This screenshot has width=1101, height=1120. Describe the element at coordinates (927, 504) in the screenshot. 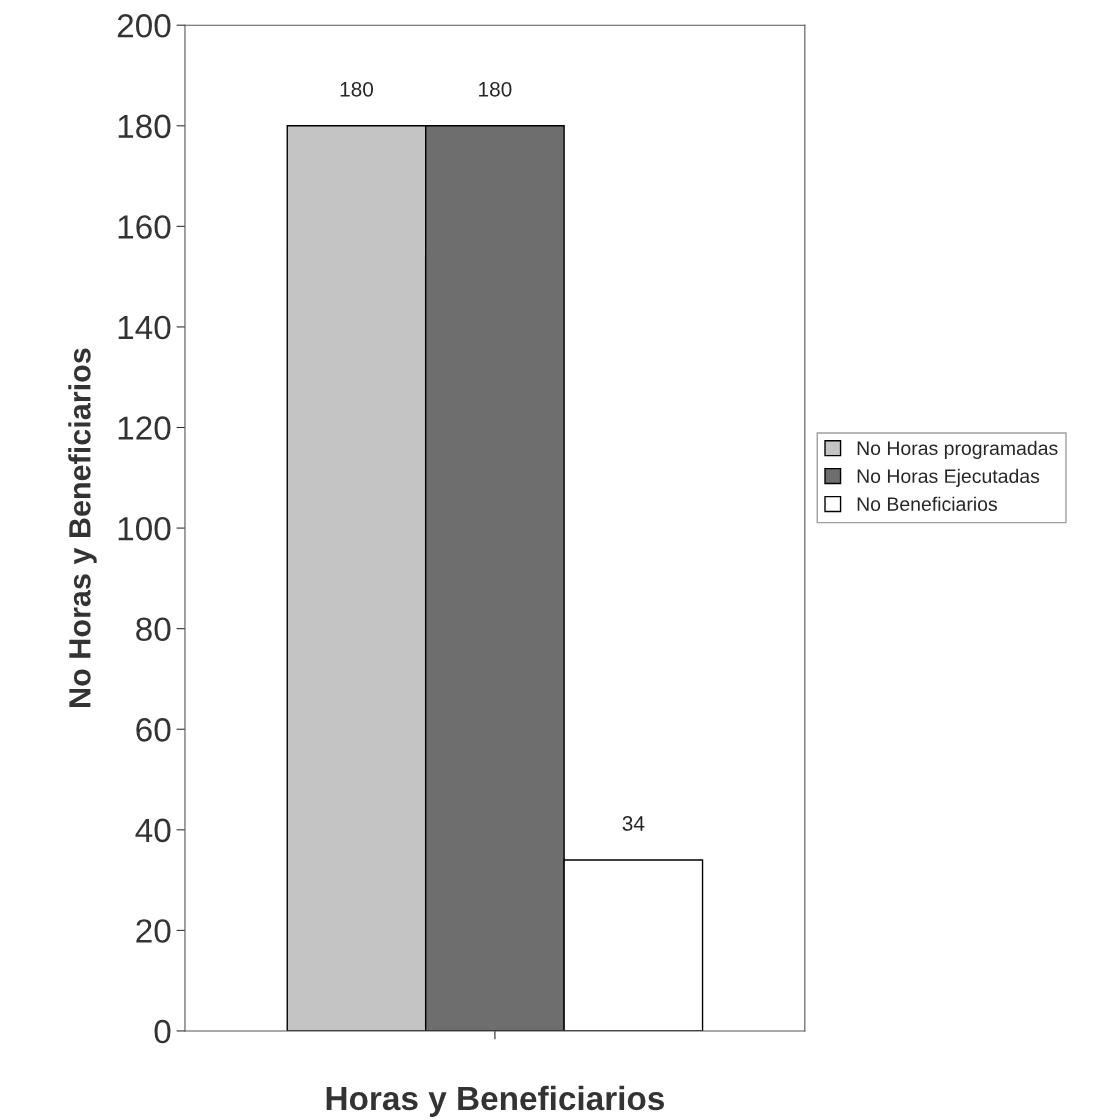

I see `legend-label: No Beneficiarios` at that location.